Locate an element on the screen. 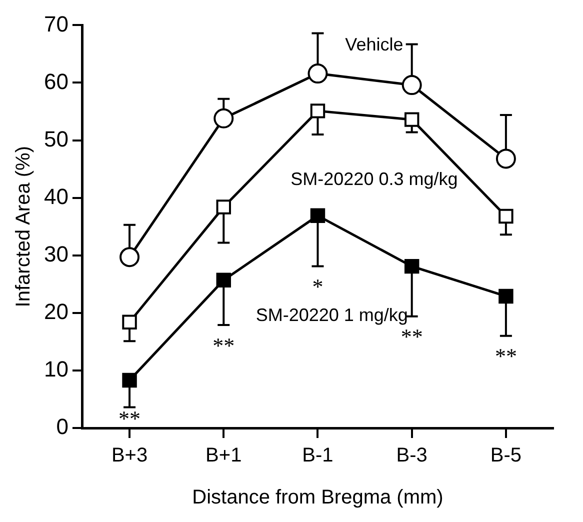 The width and height of the screenshot is (583, 522). y-tick-label: 60 is located at coordinates (56, 81).